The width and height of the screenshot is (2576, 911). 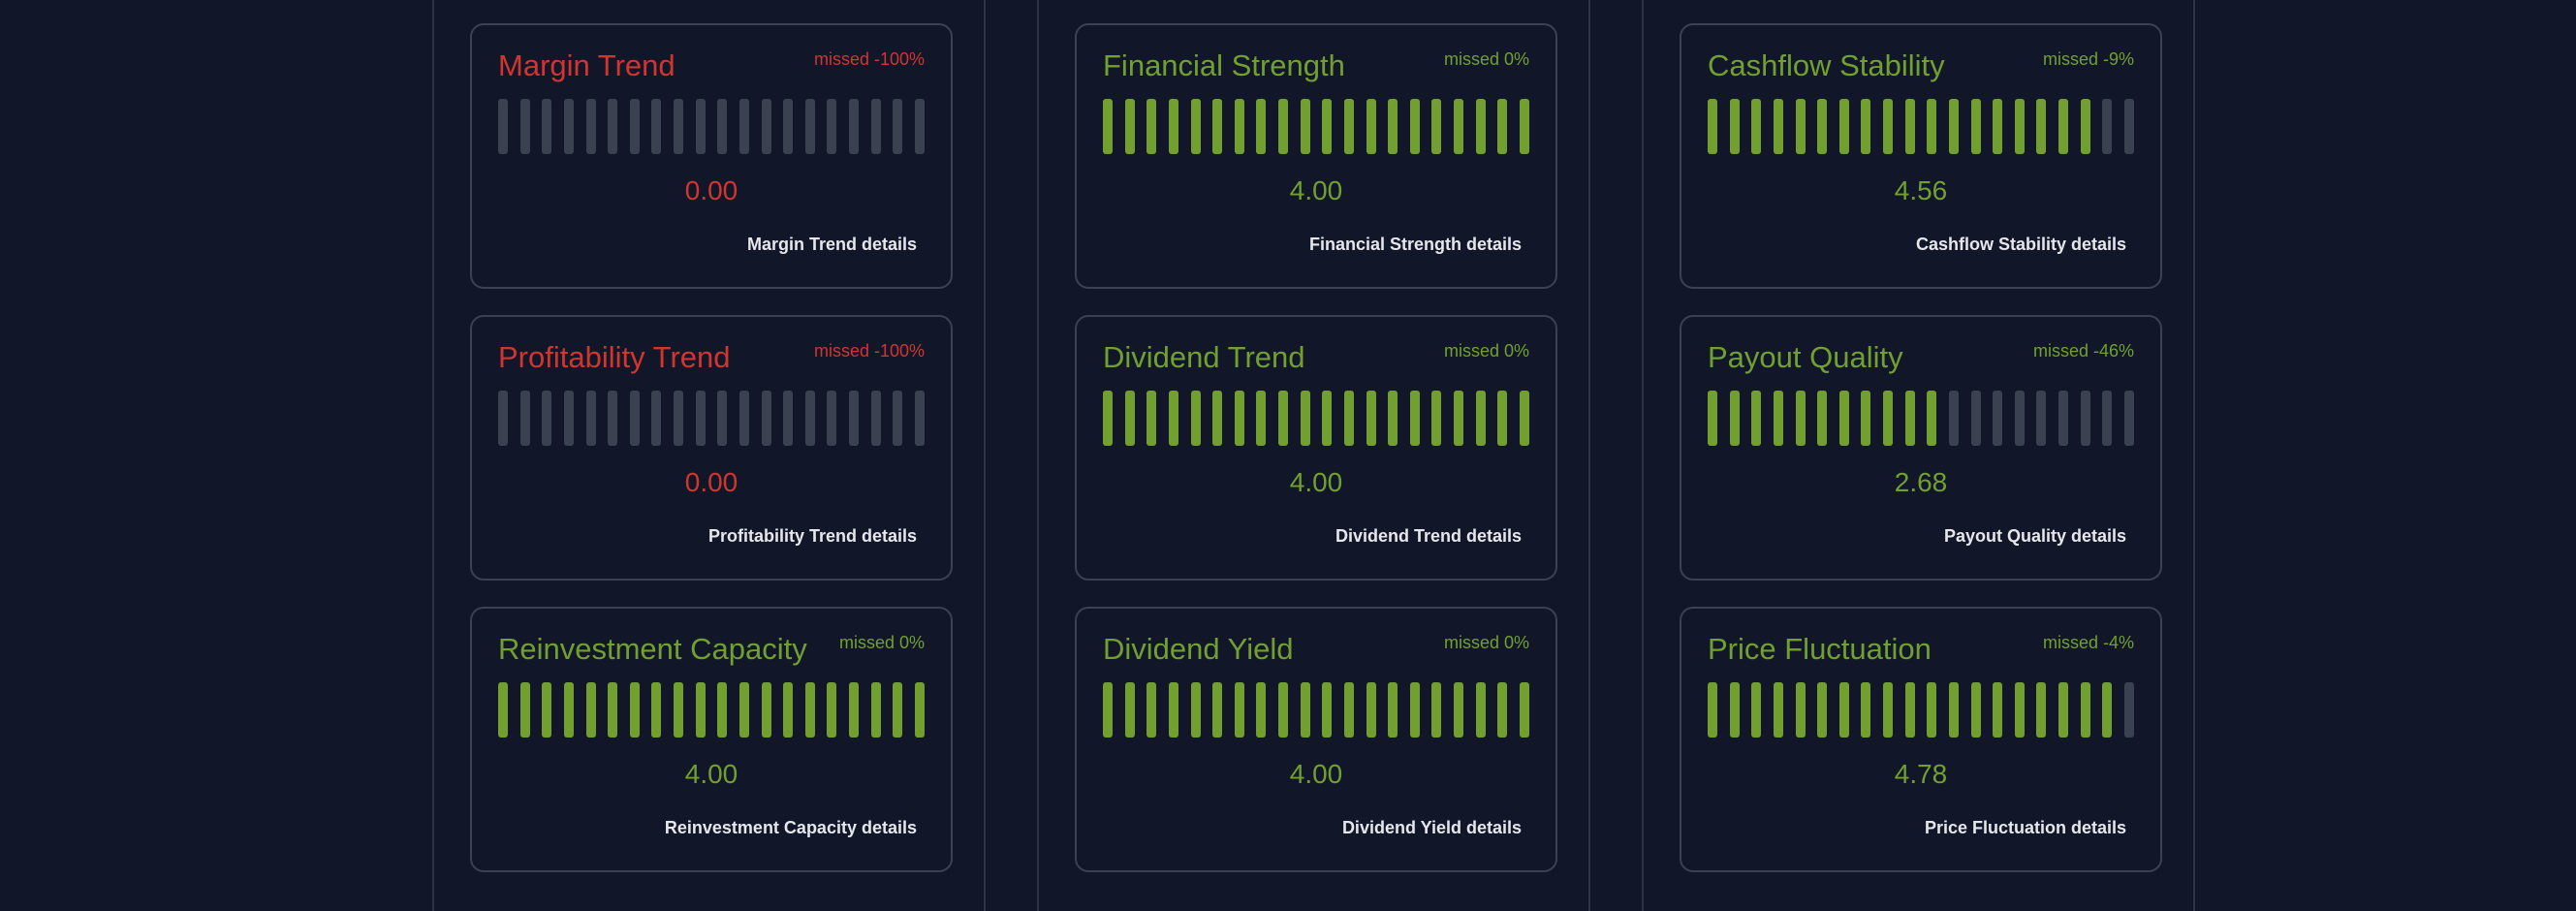 What do you see at coordinates (869, 351) in the screenshot?
I see `missed-badge: missed -100%` at bounding box center [869, 351].